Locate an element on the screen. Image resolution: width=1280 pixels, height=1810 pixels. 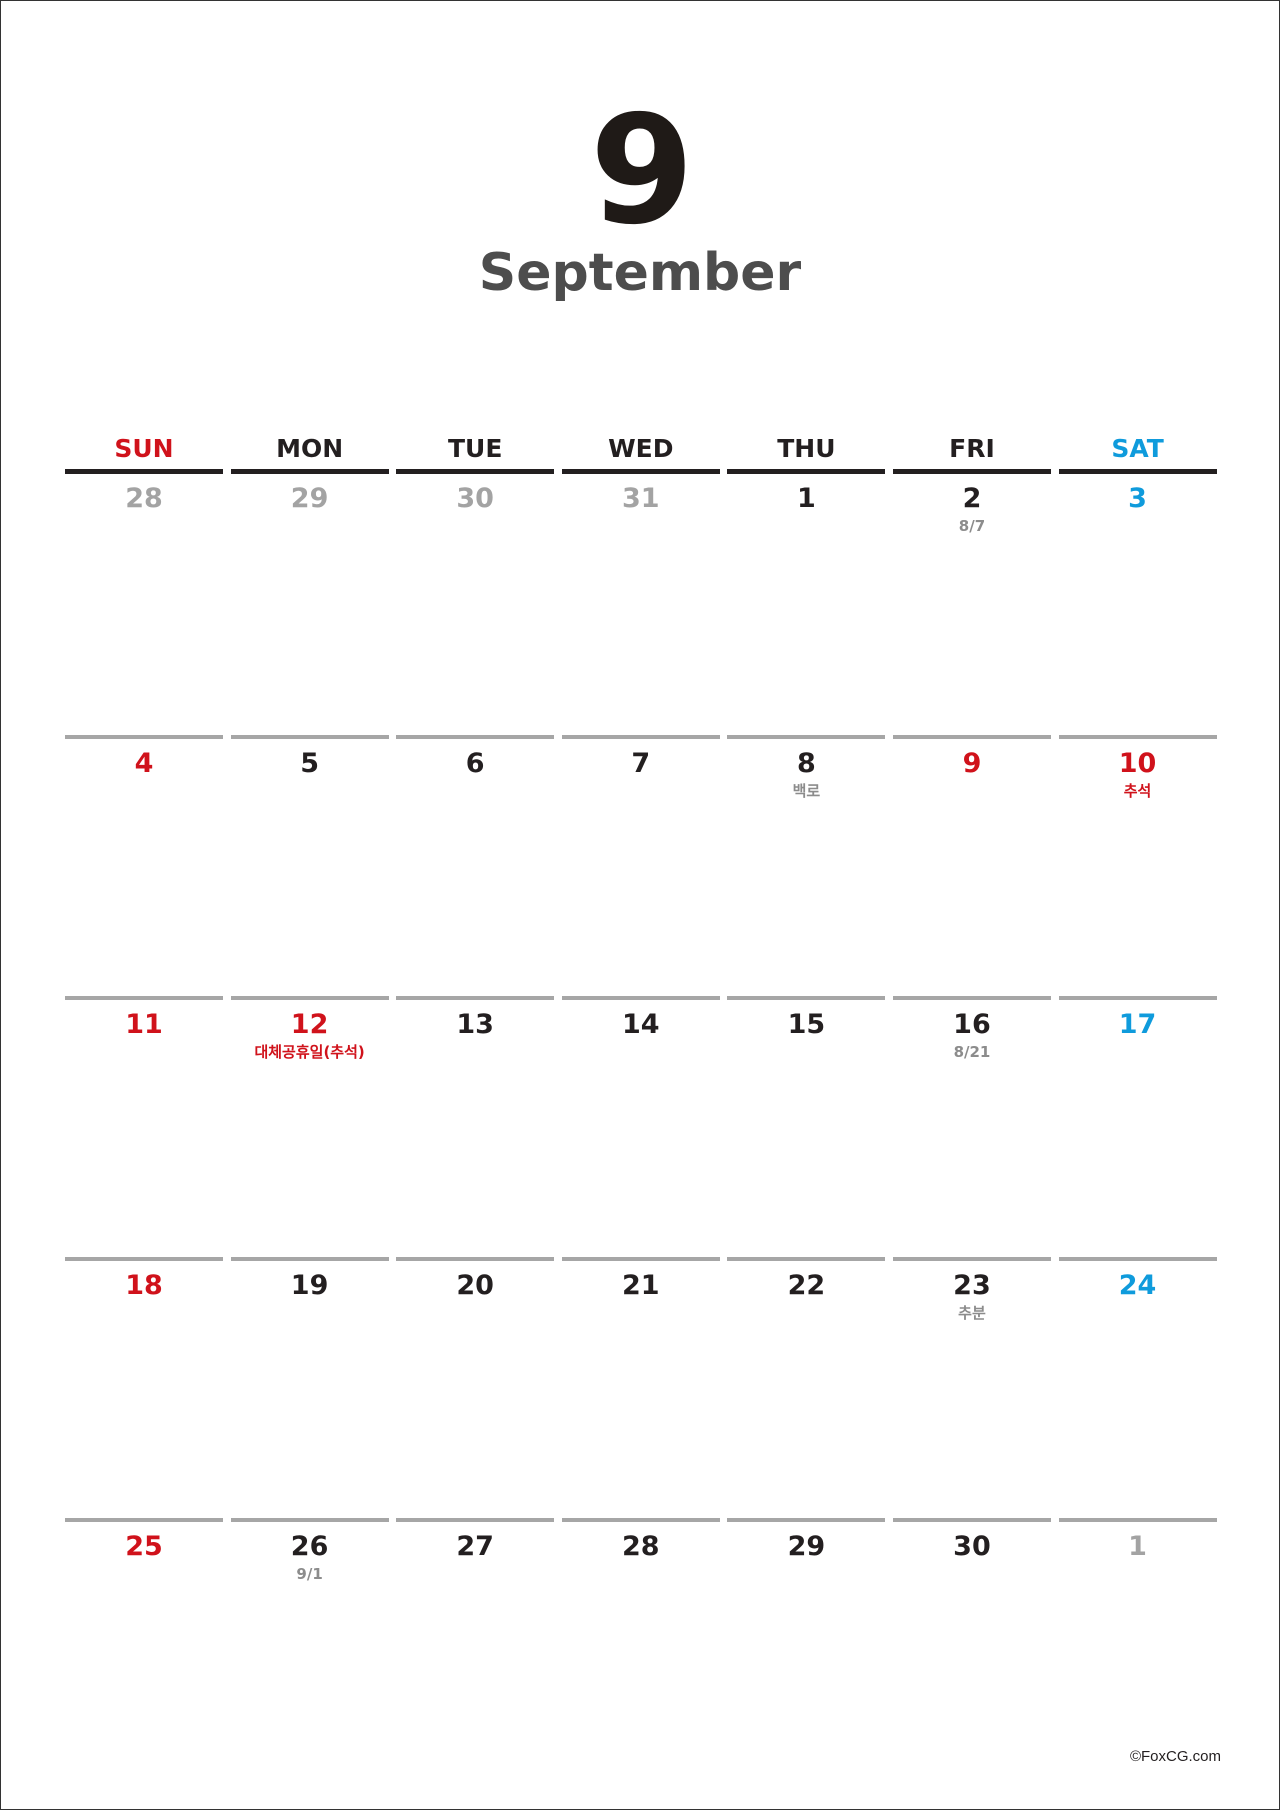
day-number: 3 is located at coordinates (1137, 498).